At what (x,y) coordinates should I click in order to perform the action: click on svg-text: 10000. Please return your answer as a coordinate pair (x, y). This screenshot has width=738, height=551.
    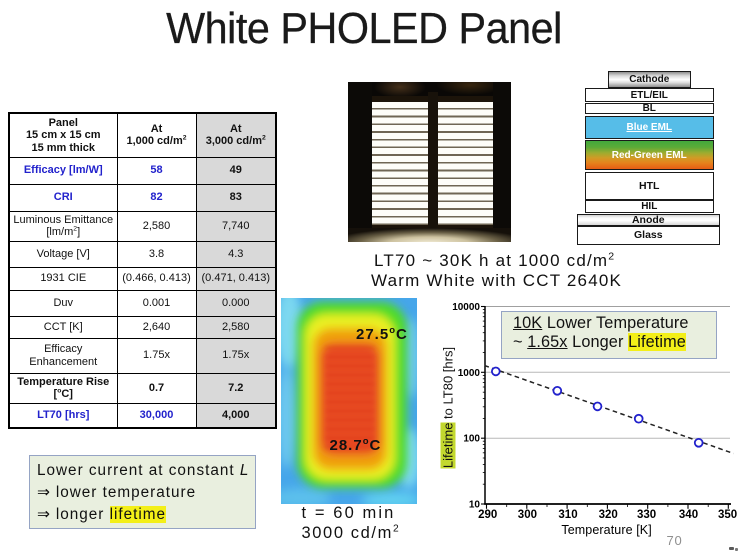
    Looking at the image, I should click on (466, 307).